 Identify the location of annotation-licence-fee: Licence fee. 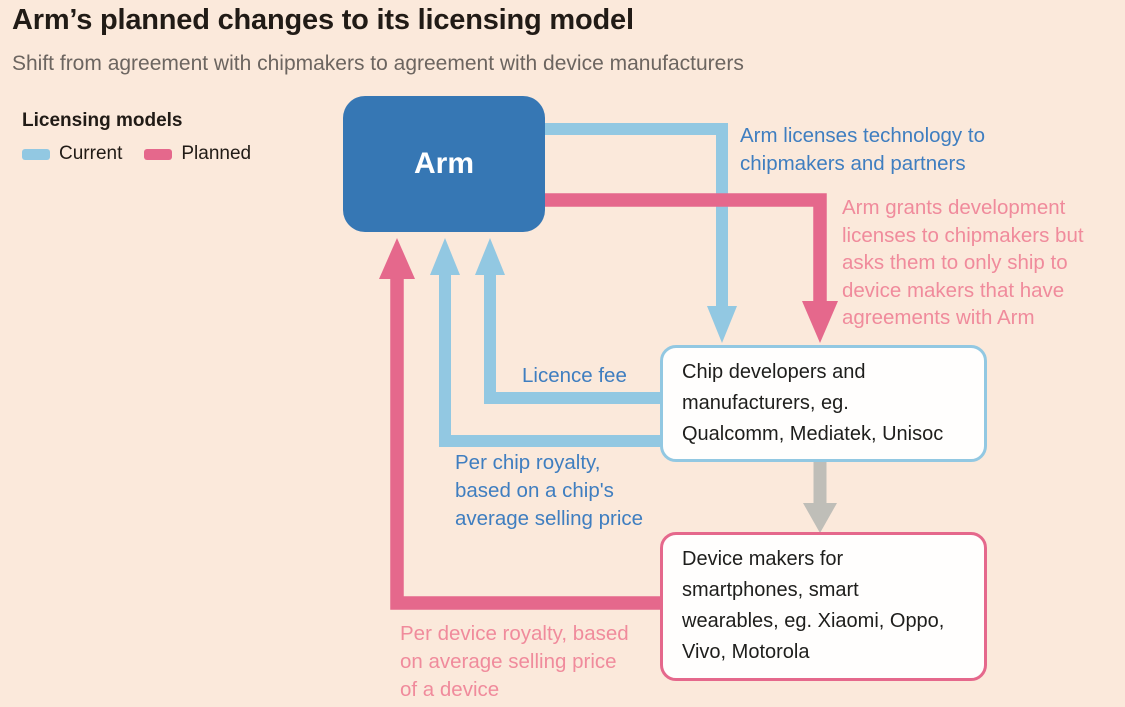
(574, 375).